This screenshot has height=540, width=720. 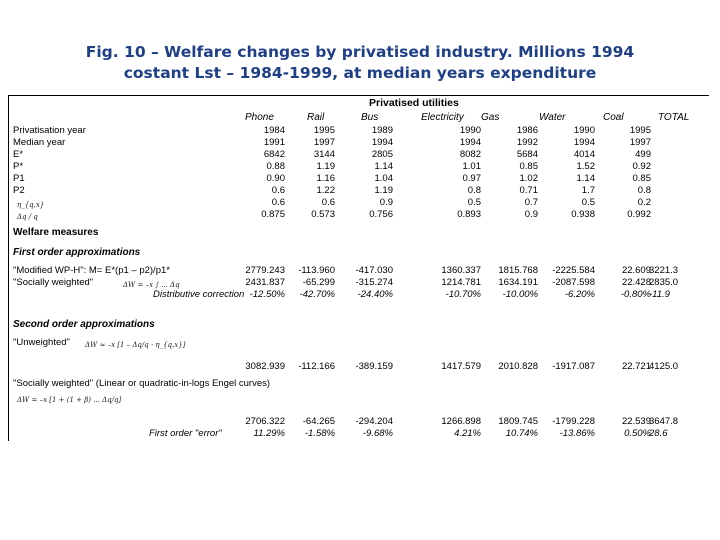 I want to click on cell: 1989, so click(x=382, y=130).